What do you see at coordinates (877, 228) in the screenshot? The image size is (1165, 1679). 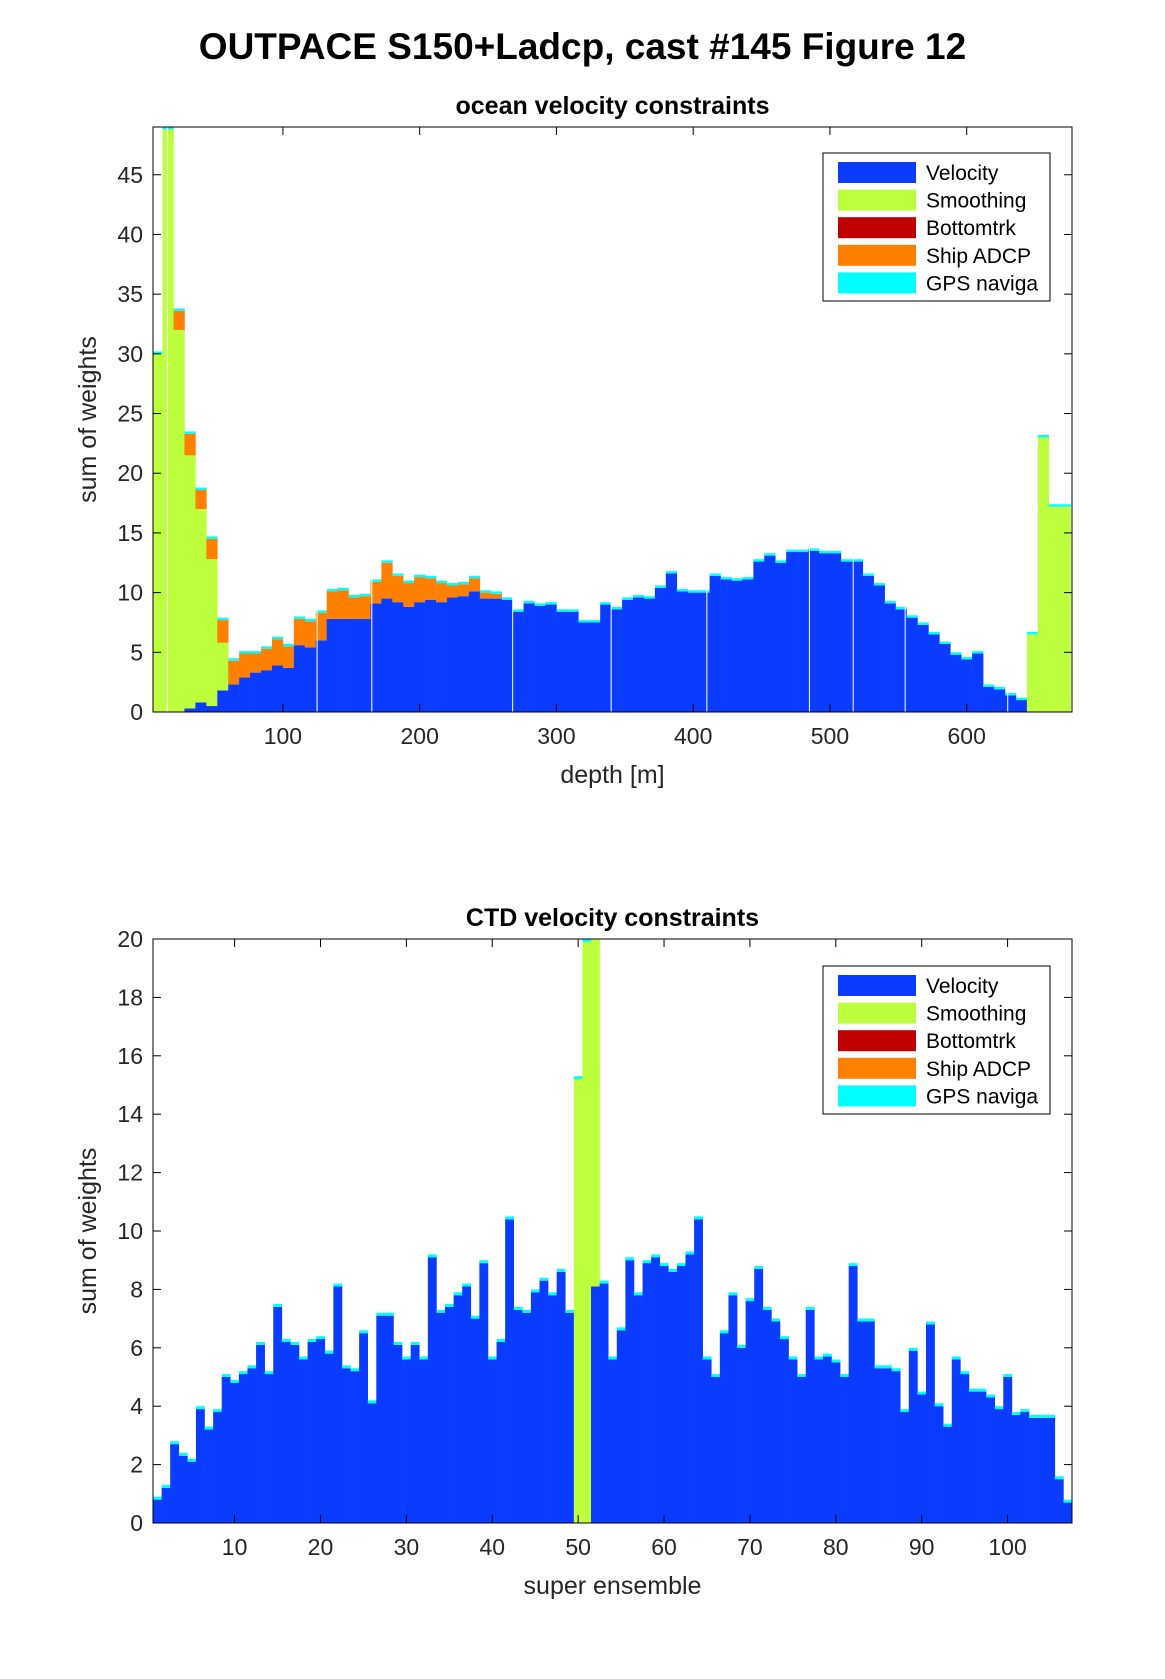 I see `legend-swatch-bottomtrk` at bounding box center [877, 228].